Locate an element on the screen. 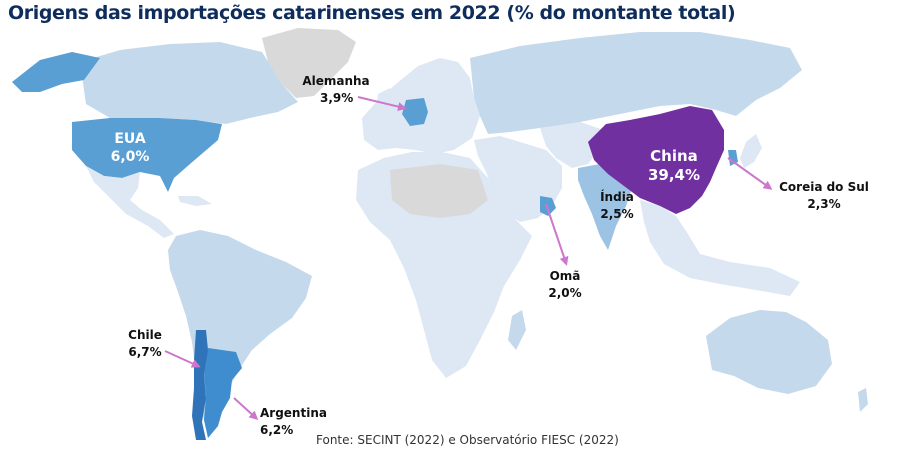 Image resolution: width=911 pixels, height=462 pixels. label-oma-value: 2,0% is located at coordinates (565, 293).